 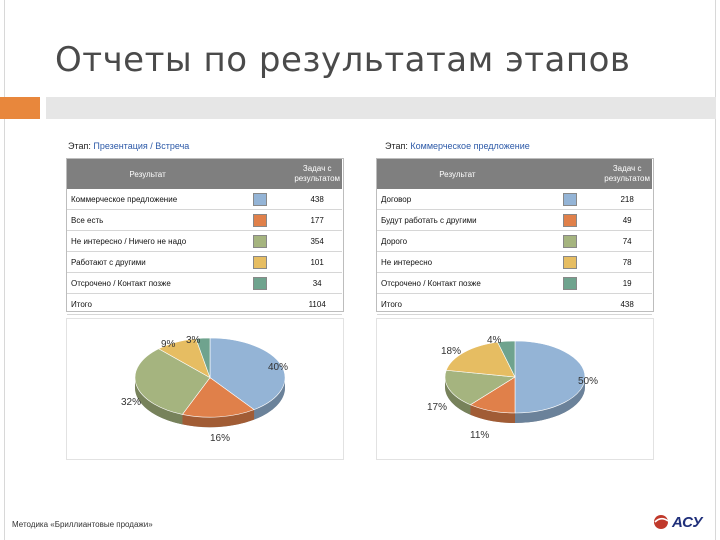 I want to click on left-stage-caption: Этап: Презентация / Встреча, so click(x=128, y=146).